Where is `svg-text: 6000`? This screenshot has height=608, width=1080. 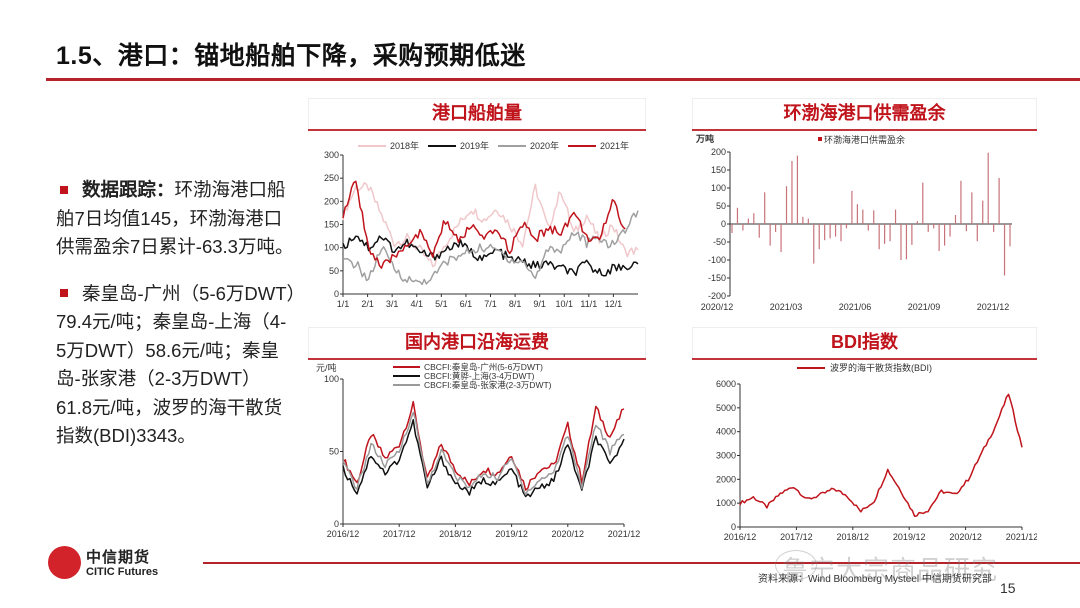
svg-text: 6000 is located at coordinates (726, 384).